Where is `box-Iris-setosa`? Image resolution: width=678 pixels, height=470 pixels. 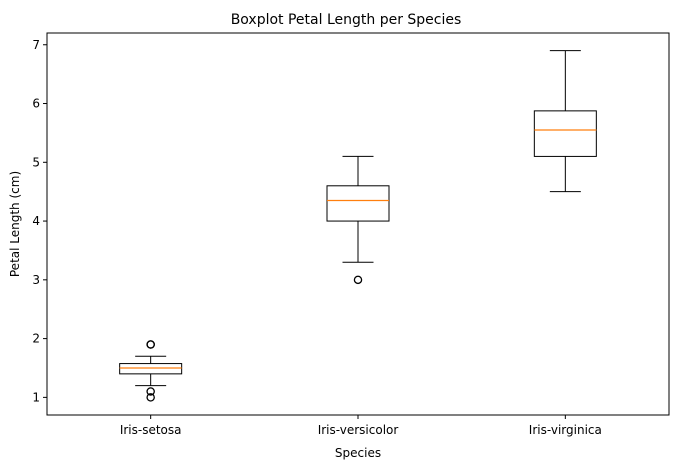
box-Iris-setosa is located at coordinates (151, 371).